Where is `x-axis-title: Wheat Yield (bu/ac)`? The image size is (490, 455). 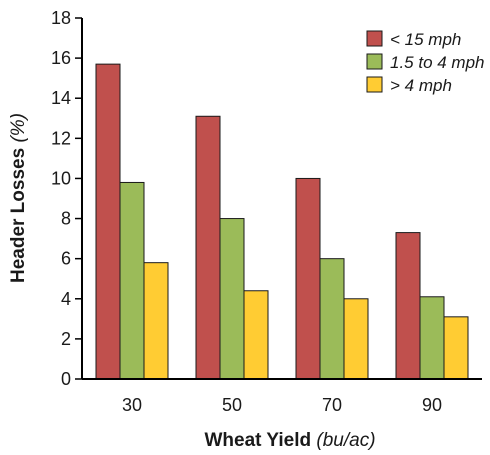 x-axis-title: Wheat Yield (bu/ac) is located at coordinates (289, 440).